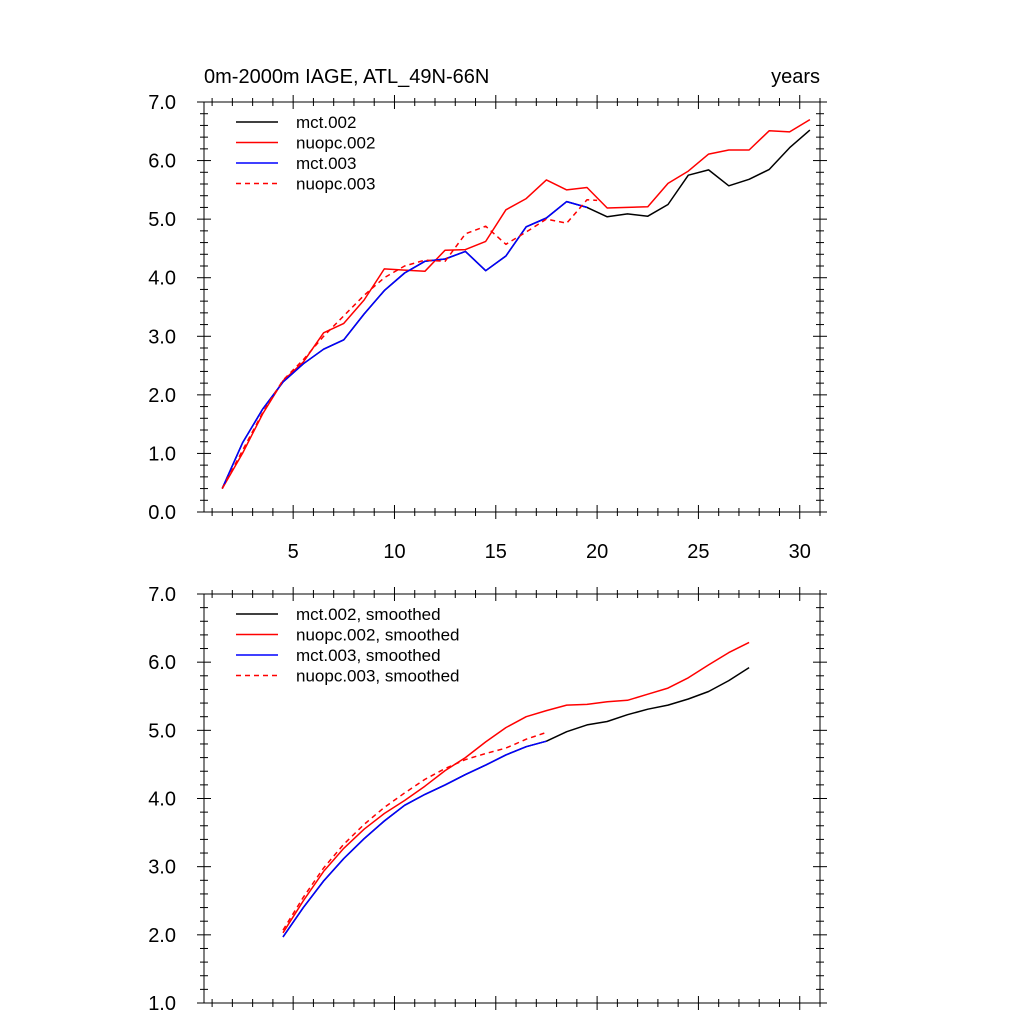 This screenshot has width=1024, height=1024. I want to click on legend-label: nuopc.002, so click(335, 143).